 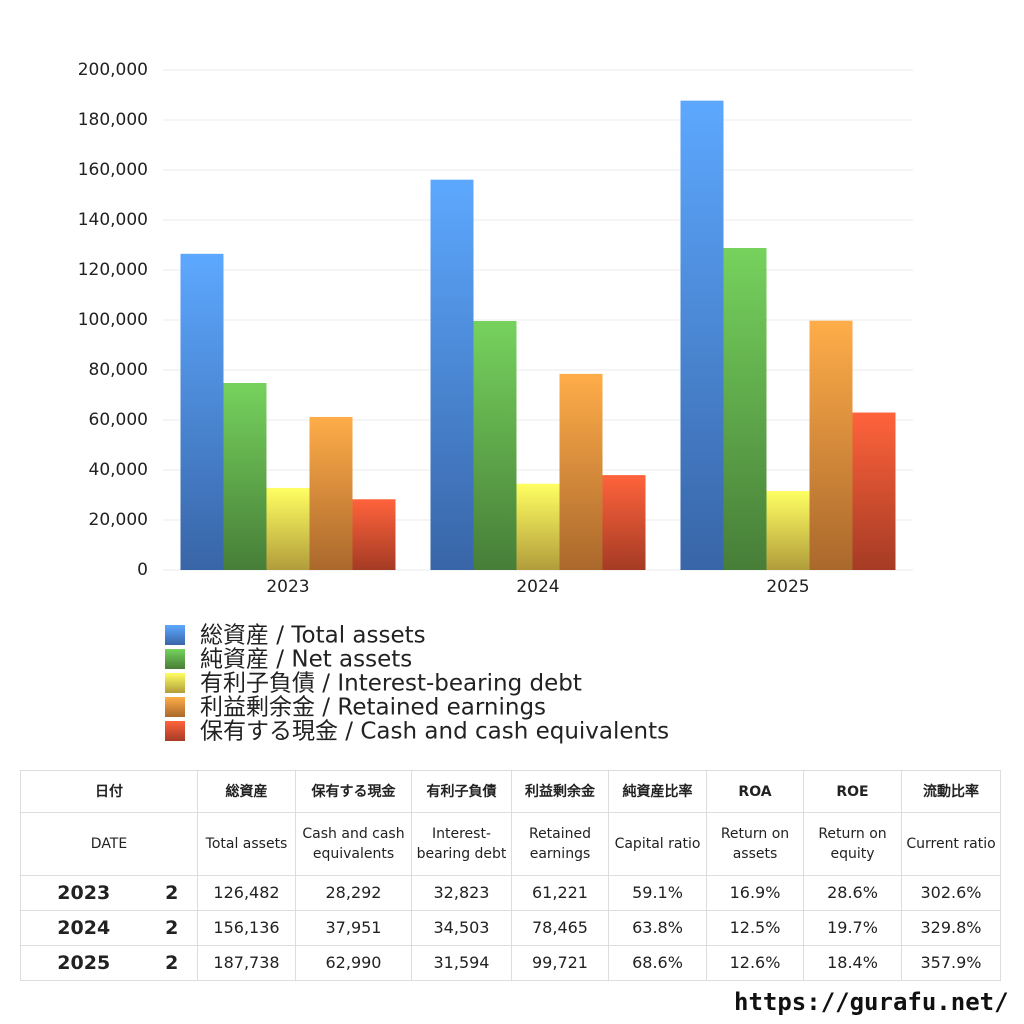 What do you see at coordinates (391, 684) in the screenshot?
I see `legend-label: 有利子負債 / Interest-bearing debt` at bounding box center [391, 684].